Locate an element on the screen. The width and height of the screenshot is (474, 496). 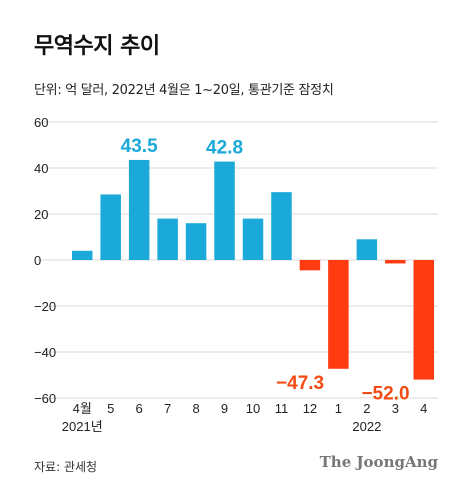
chart-subtitle: 단위: 억 달러, 2022년 4월은 1~20일, 통관기준 잠정치 is located at coordinates (184, 90).